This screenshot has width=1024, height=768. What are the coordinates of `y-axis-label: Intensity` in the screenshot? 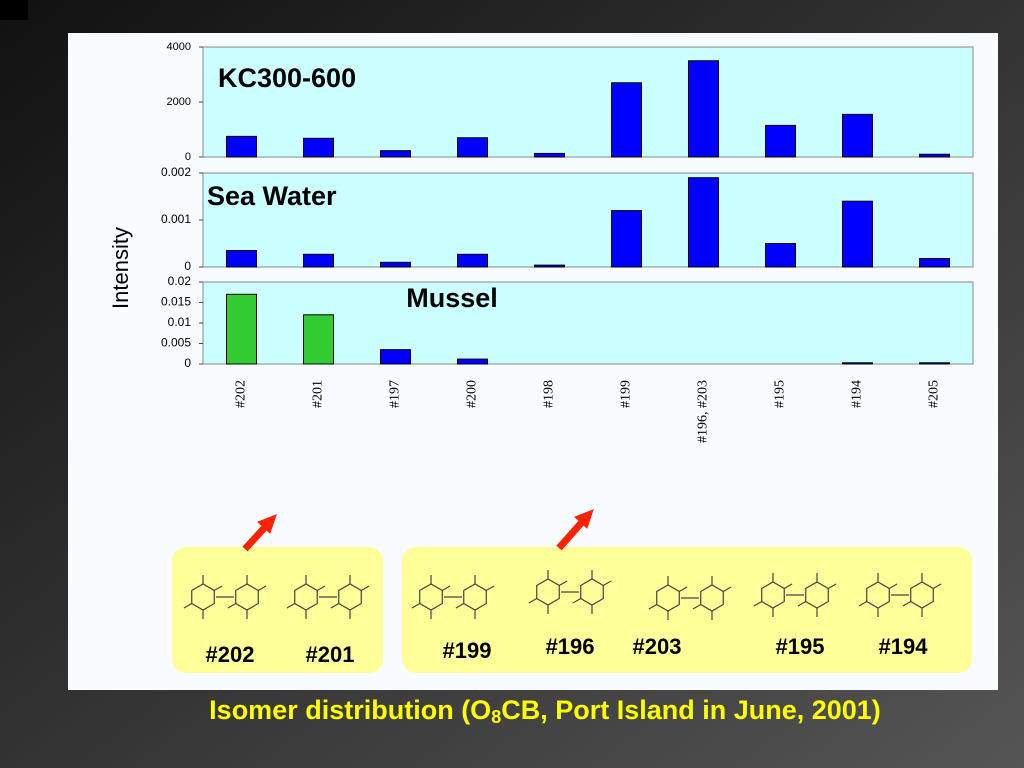 It's located at (120, 268).